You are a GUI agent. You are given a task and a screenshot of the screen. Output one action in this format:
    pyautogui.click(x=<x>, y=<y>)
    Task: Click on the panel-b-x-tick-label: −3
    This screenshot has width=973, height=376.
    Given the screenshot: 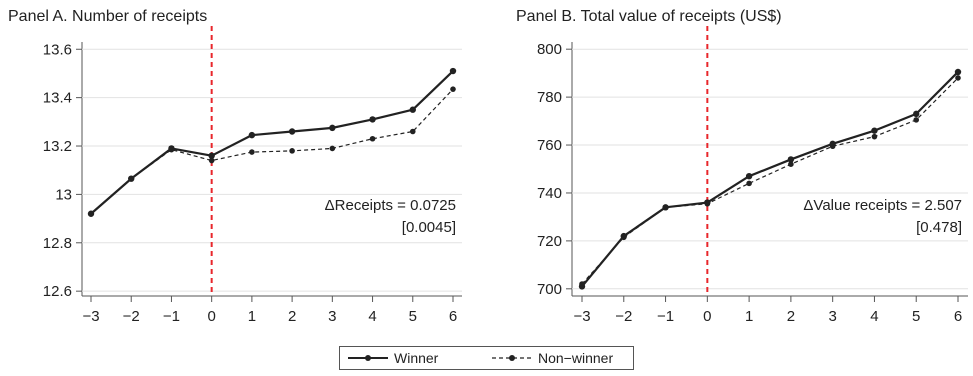 What is the action you would take?
    pyautogui.click(x=581, y=316)
    